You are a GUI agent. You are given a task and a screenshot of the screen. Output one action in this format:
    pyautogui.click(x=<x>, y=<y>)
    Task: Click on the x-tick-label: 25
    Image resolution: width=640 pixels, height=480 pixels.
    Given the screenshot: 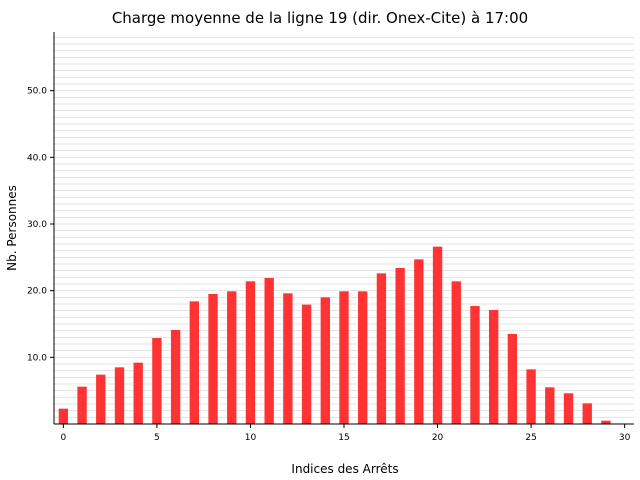 What is the action you would take?
    pyautogui.click(x=530, y=438)
    